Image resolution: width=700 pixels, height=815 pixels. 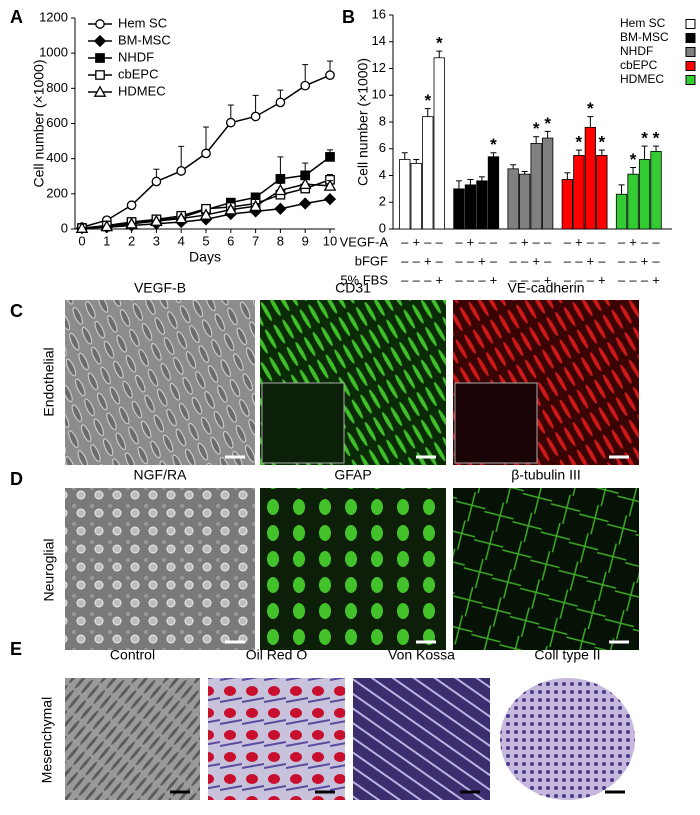 I want to click on y-tick-label: 0, so click(x=64, y=227).